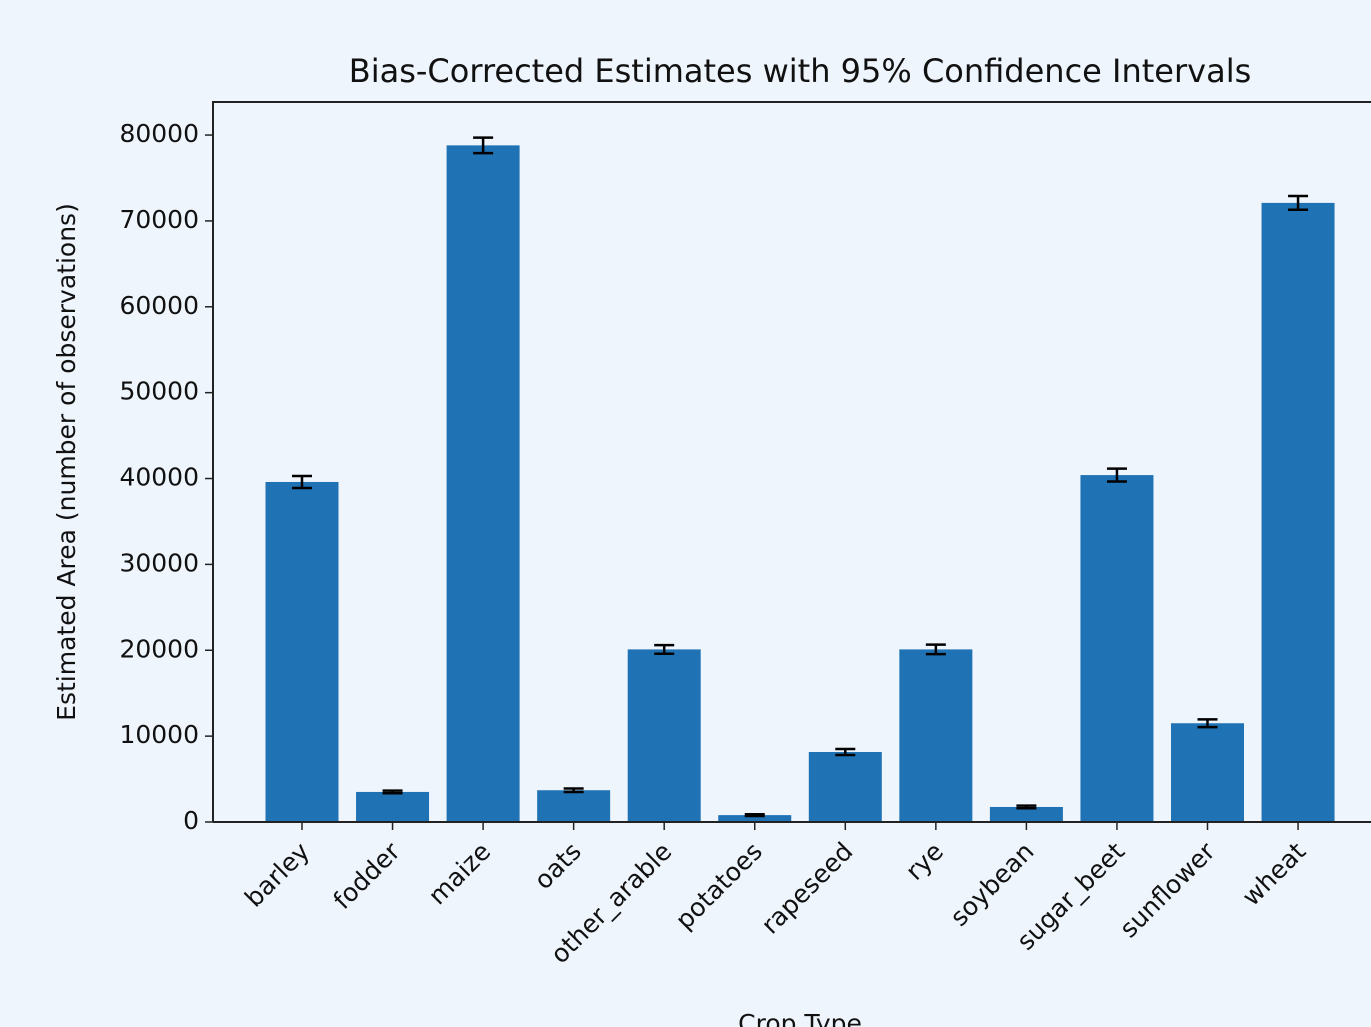 The image size is (1371, 1027). Describe the element at coordinates (66, 462) in the screenshot. I see `y-axis-label: Estimated Area (number of observations)` at that location.